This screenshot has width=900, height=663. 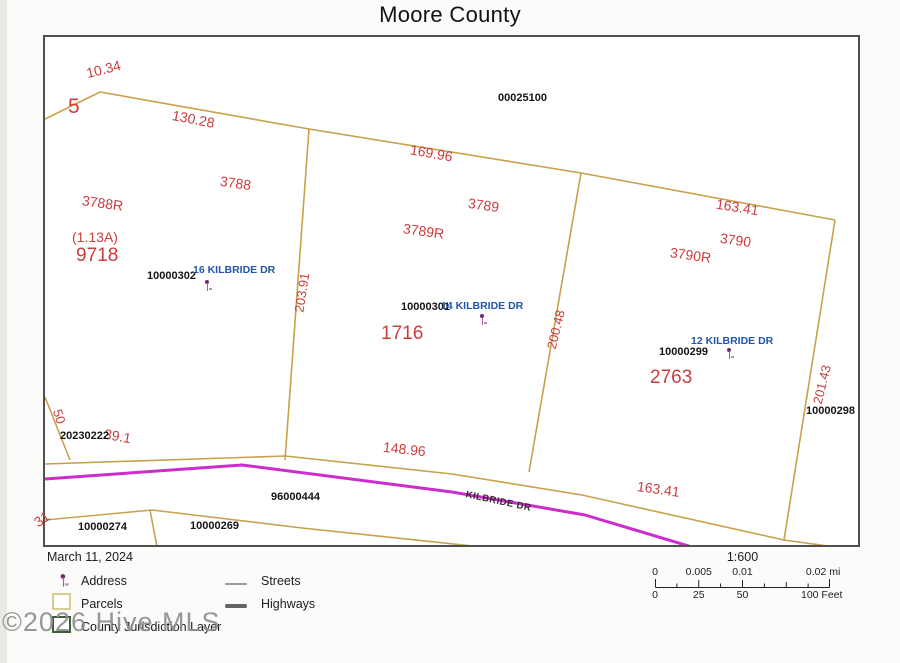 What do you see at coordinates (151, 627) in the screenshot?
I see `legend-label-jurisdiction: County Jurisdiction Layer` at bounding box center [151, 627].